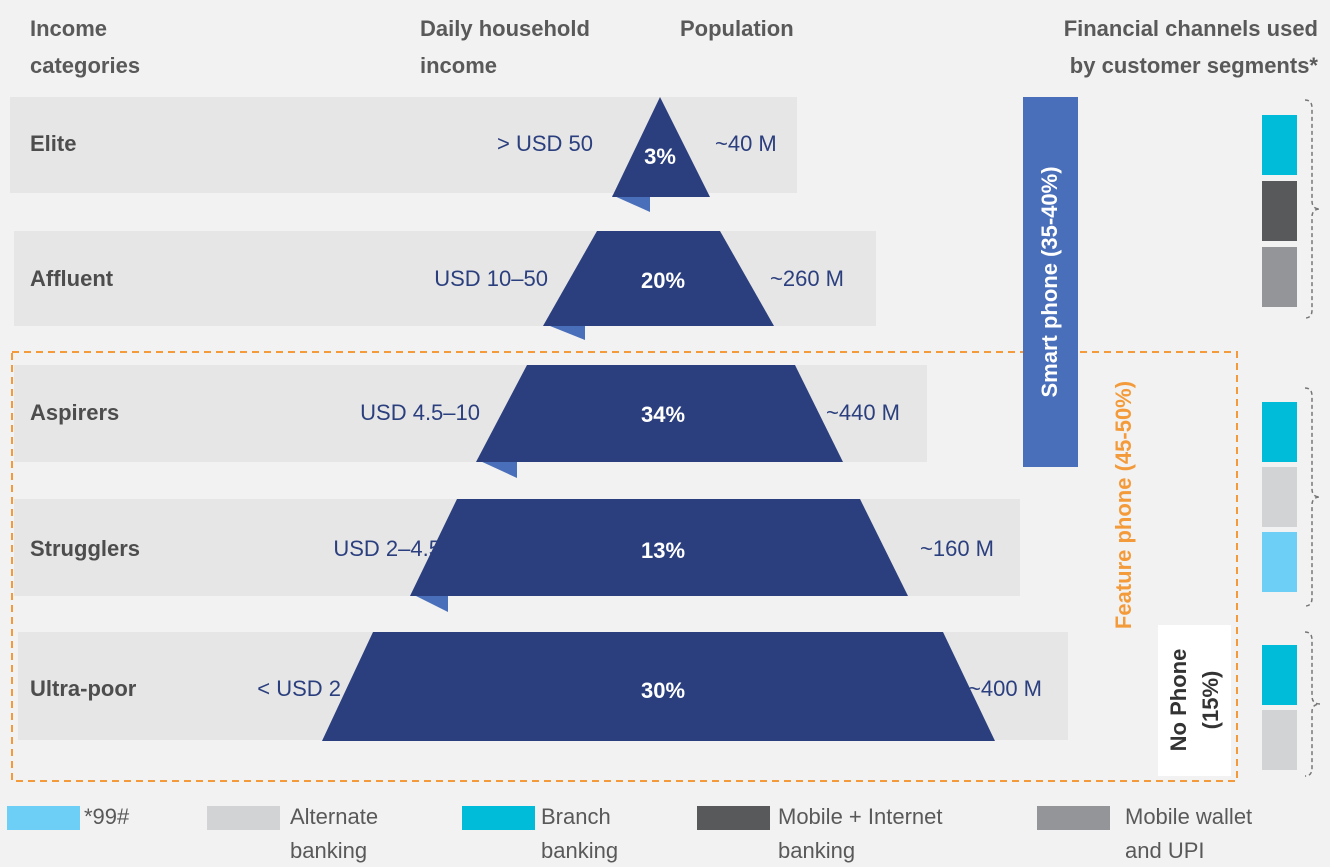 This screenshot has height=867, width=1330. What do you see at coordinates (53, 143) in the screenshot?
I see `category-name: Elite` at bounding box center [53, 143].